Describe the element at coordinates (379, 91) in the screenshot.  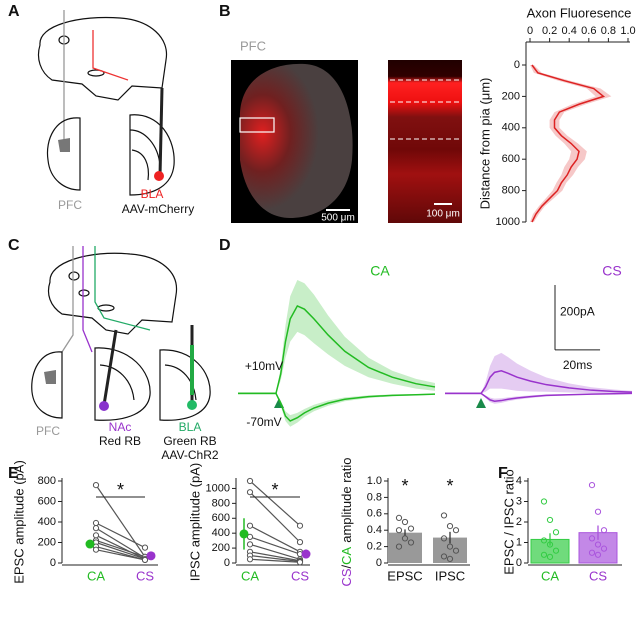
I see `layer-label: L2` at that location.